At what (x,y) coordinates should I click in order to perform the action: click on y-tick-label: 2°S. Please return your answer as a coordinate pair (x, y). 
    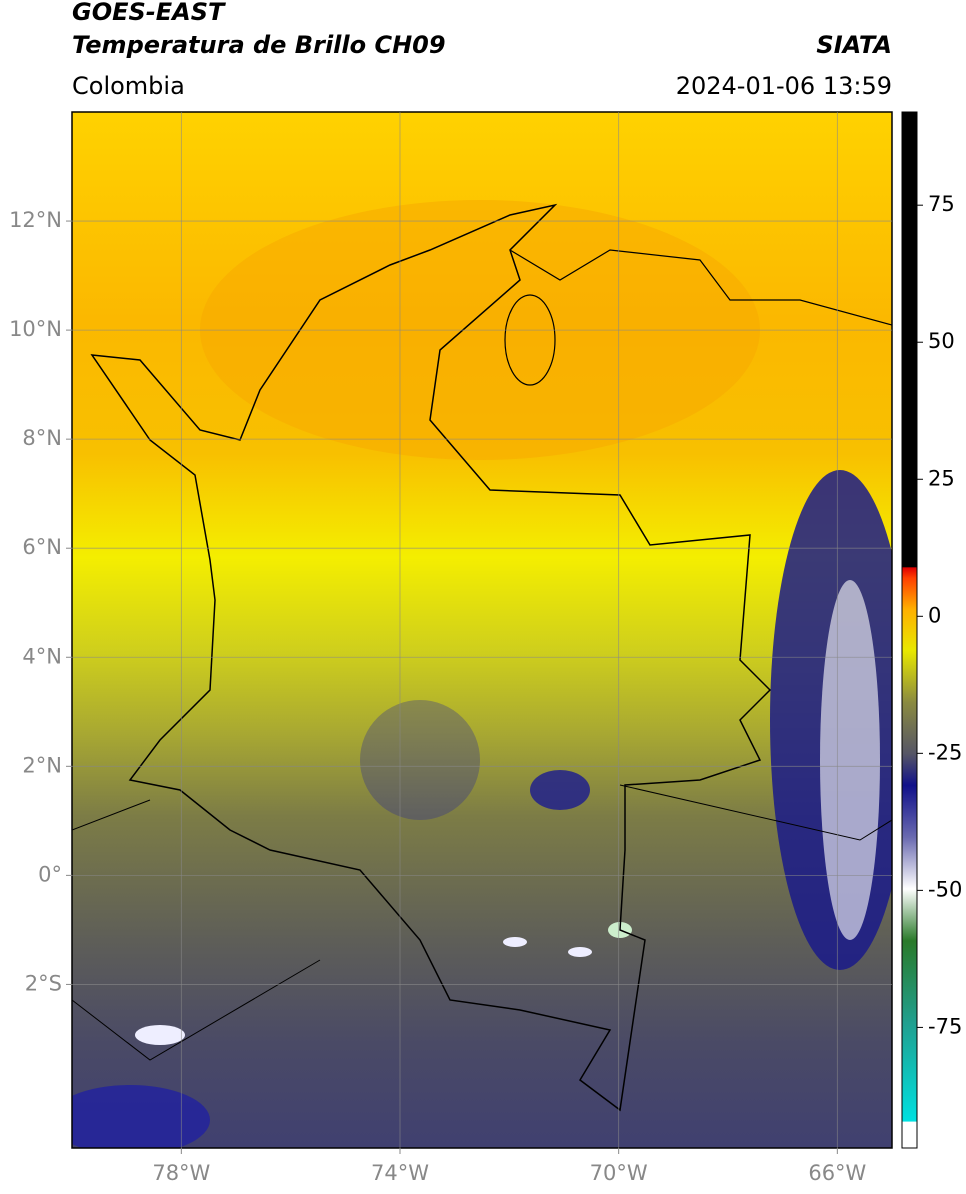
    Looking at the image, I should click on (43, 983).